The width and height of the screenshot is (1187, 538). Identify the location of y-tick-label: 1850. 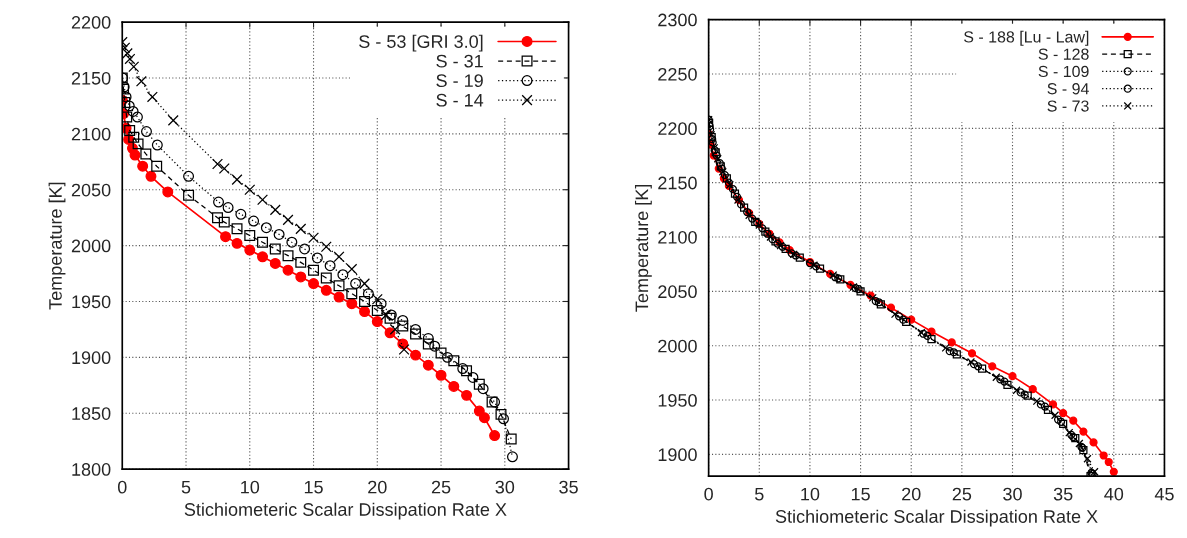
(91, 413).